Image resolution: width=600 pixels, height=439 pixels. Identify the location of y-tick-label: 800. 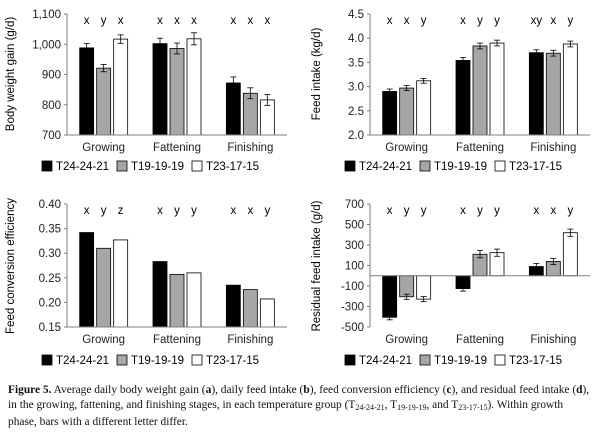
(51, 106).